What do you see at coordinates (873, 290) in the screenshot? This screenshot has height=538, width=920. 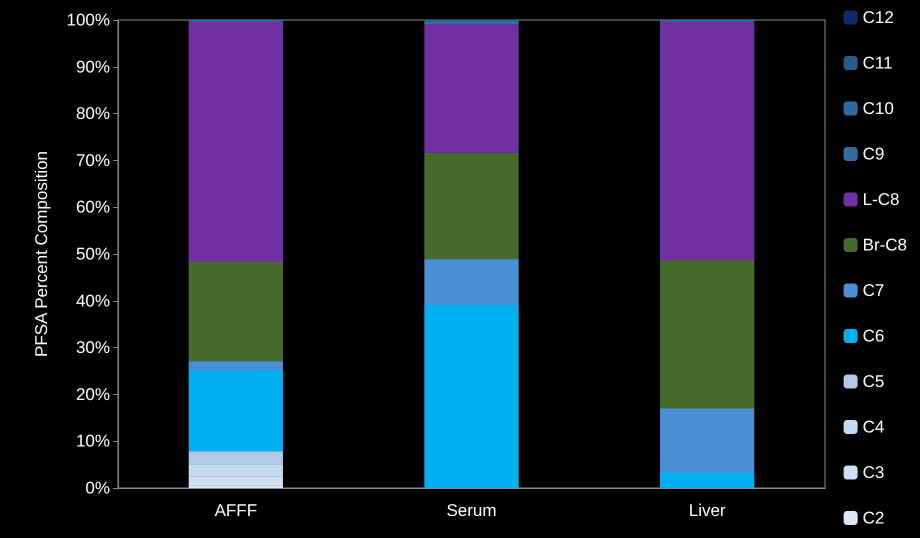 I see `legend-label: C7` at bounding box center [873, 290].